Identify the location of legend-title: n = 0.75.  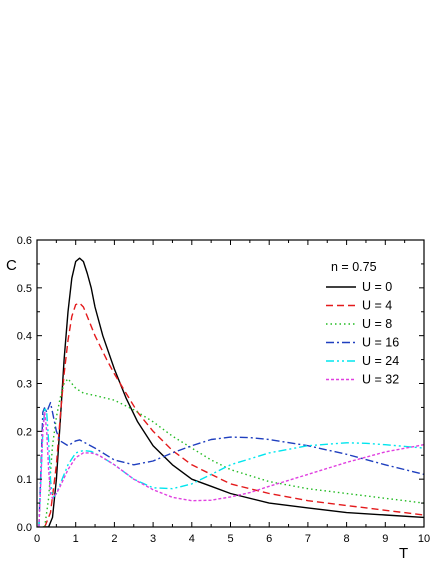
(354, 267).